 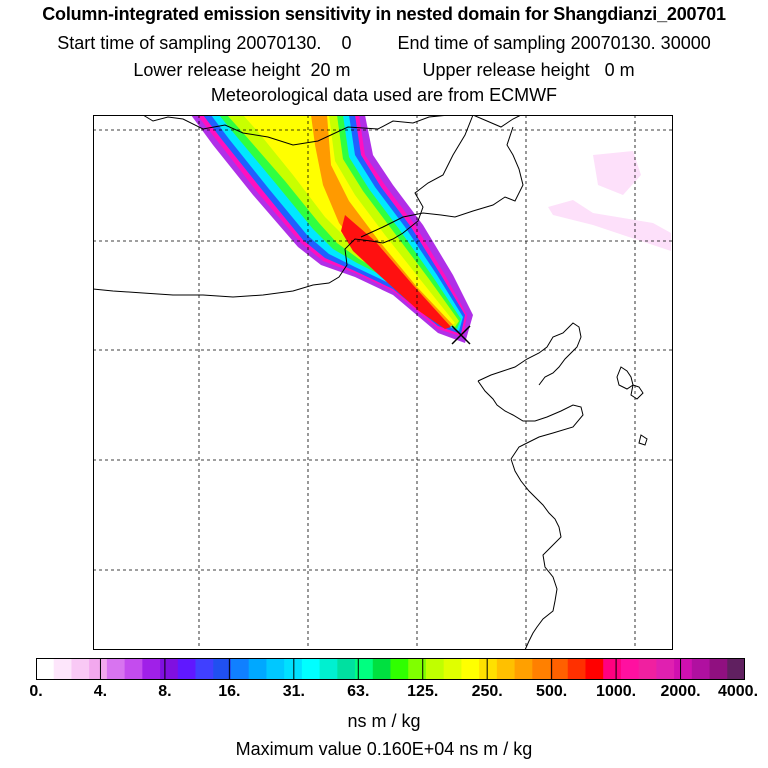 What do you see at coordinates (530, 420) in the screenshot?
I see `coastline-shandong` at bounding box center [530, 420].